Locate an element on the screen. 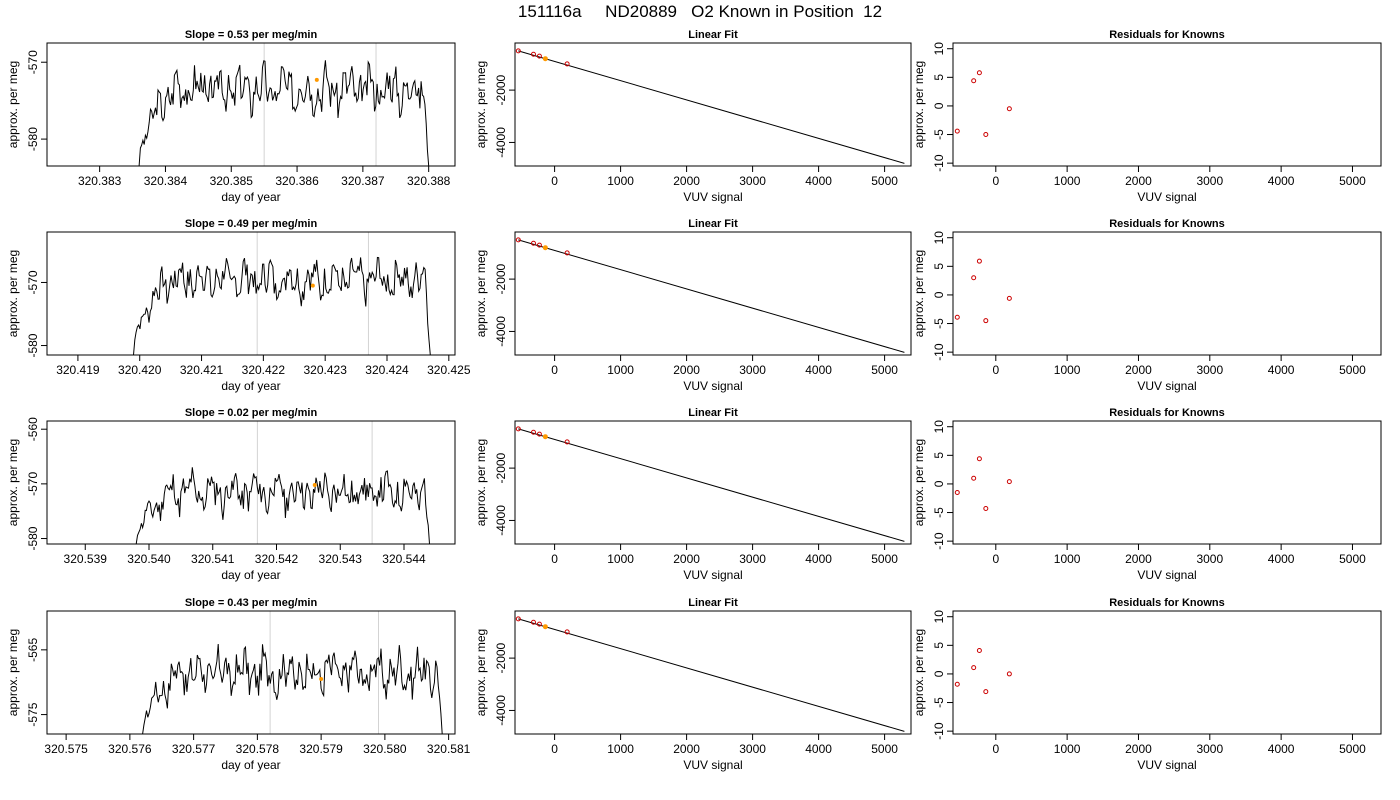 This screenshot has height=800, width=1400. x-tick-label: 320.422 is located at coordinates (264, 370).